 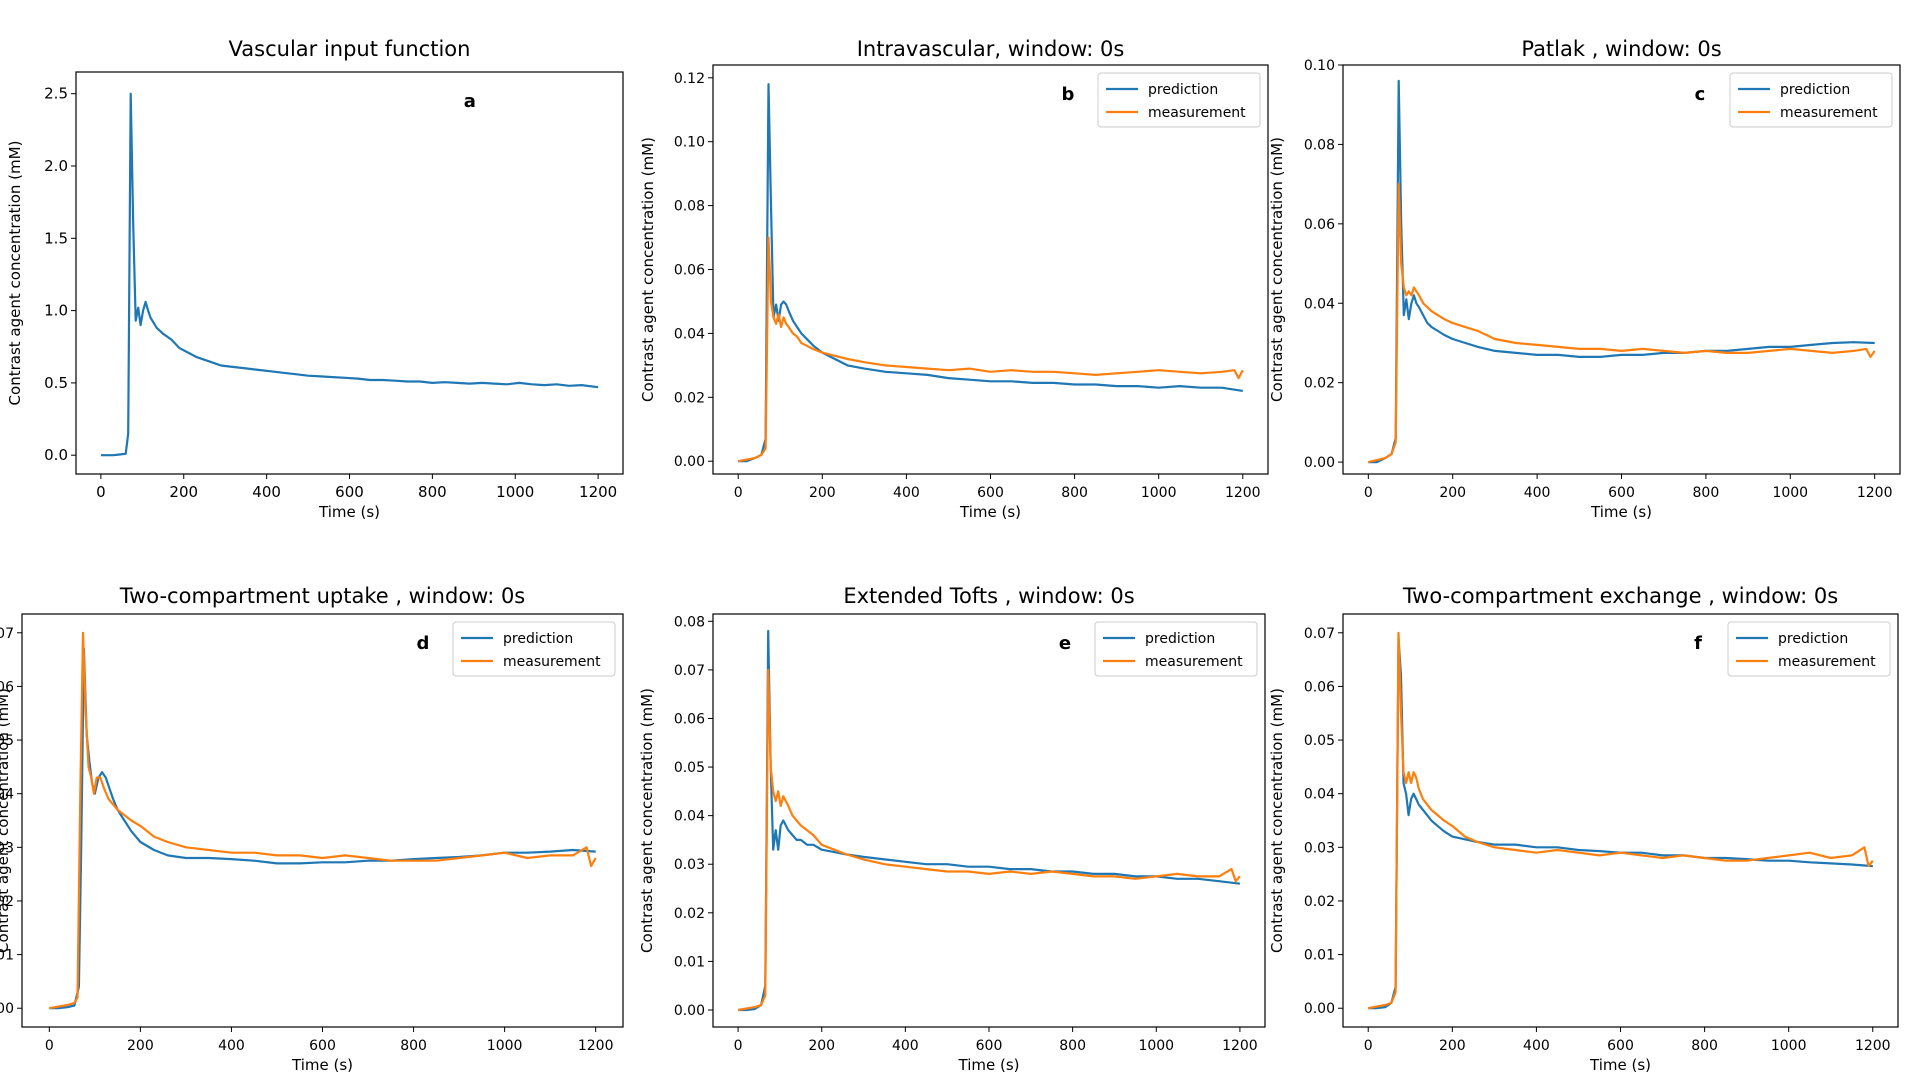 What do you see at coordinates (322, 596) in the screenshot?
I see `chart-title: Two-compartment uptake , window: 0s` at bounding box center [322, 596].